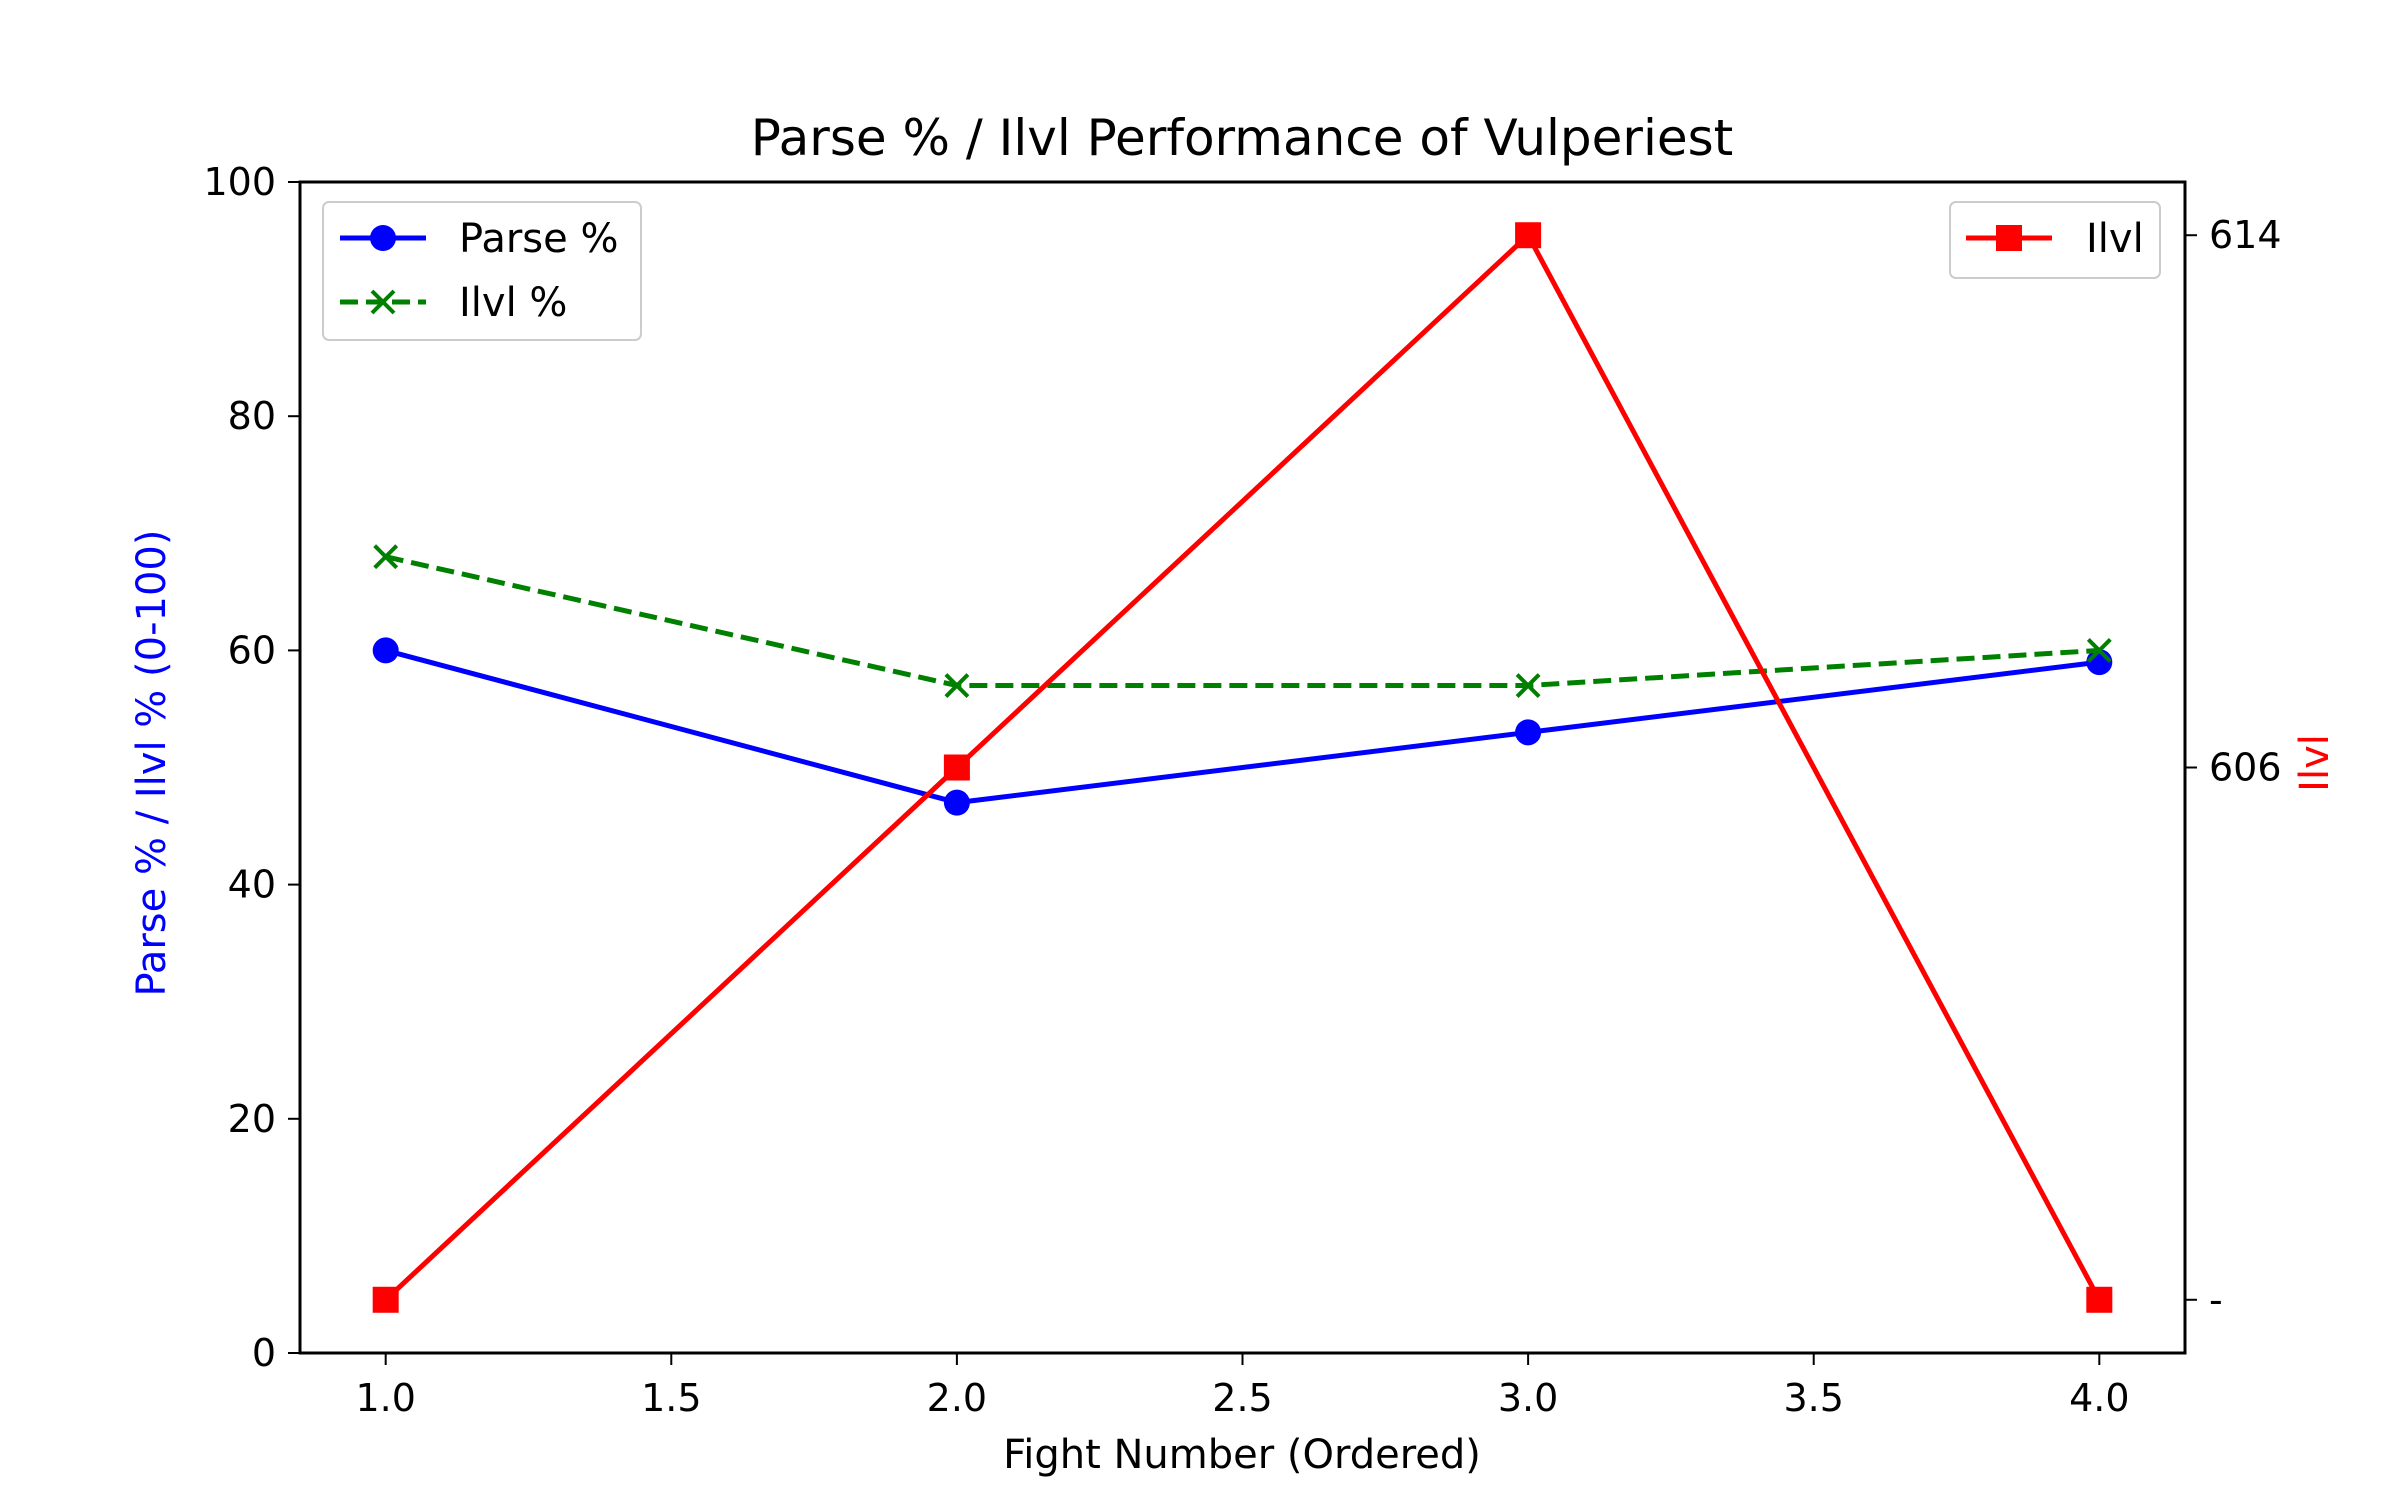 The height and width of the screenshot is (1500, 2400). What do you see at coordinates (671, 1398) in the screenshot?
I see `x-tick-label: 1.5` at bounding box center [671, 1398].